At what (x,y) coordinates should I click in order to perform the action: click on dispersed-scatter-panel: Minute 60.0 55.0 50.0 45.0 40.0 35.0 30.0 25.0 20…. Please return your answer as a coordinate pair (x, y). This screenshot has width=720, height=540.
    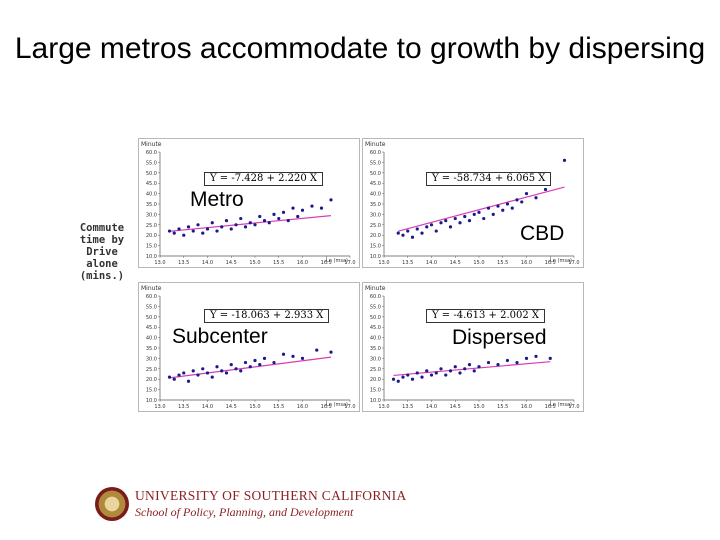
    Looking at the image, I should click on (473, 347).